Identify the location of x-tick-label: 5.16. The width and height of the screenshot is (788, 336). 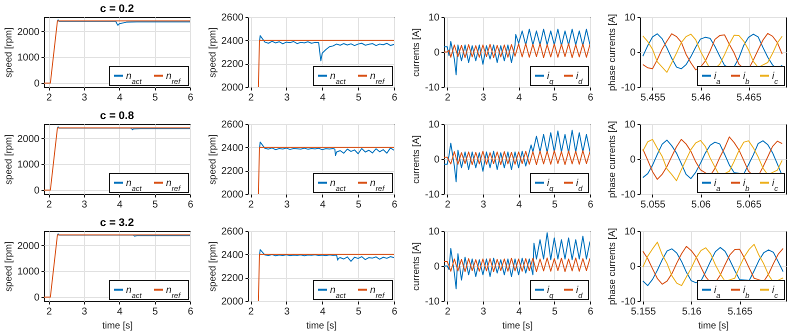
(692, 312).